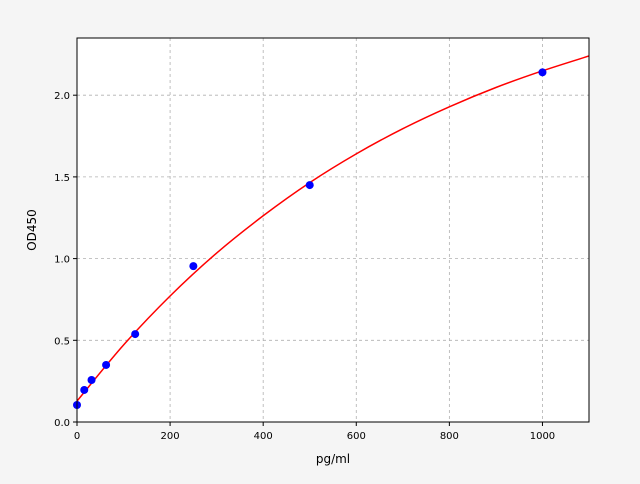 This screenshot has width=640, height=484. What do you see at coordinates (62, 423) in the screenshot?
I see `y-tick-label: 0.0` at bounding box center [62, 423].